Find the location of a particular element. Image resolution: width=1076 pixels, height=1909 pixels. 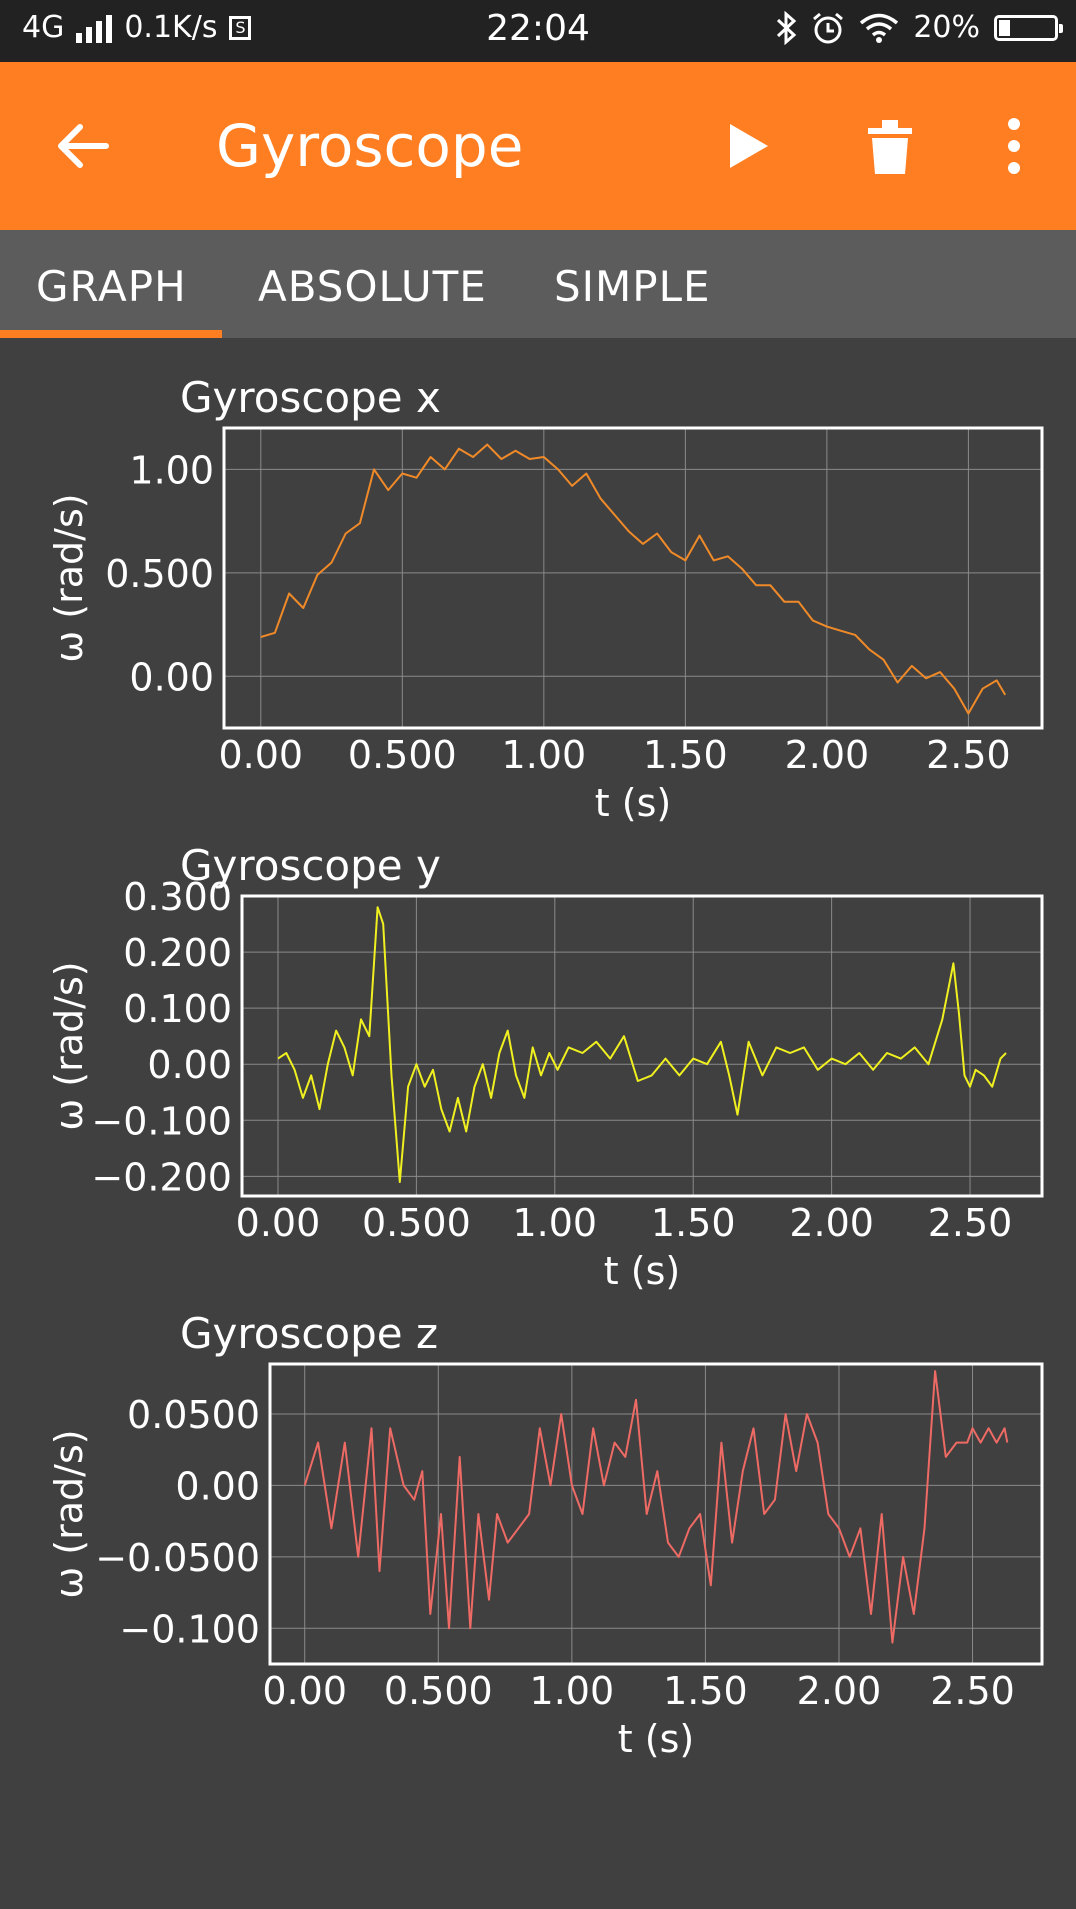

y-tick-label: 0.100 is located at coordinates (177, 1009).